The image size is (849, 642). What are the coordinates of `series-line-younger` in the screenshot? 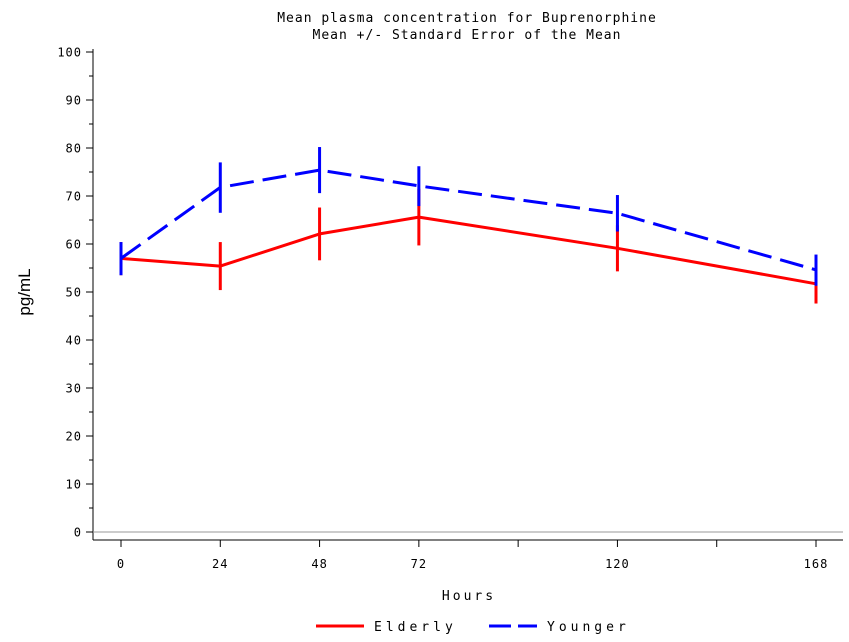 It's located at (468, 220).